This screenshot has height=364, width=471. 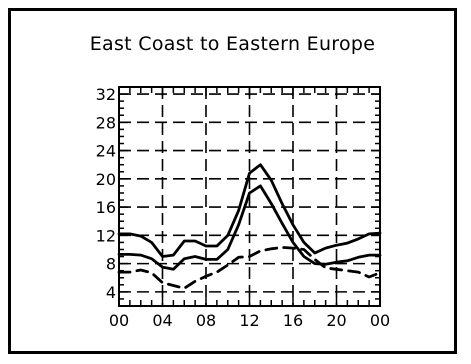 What do you see at coordinates (106, 94) in the screenshot?
I see `y-tick-label-32: 32` at bounding box center [106, 94].